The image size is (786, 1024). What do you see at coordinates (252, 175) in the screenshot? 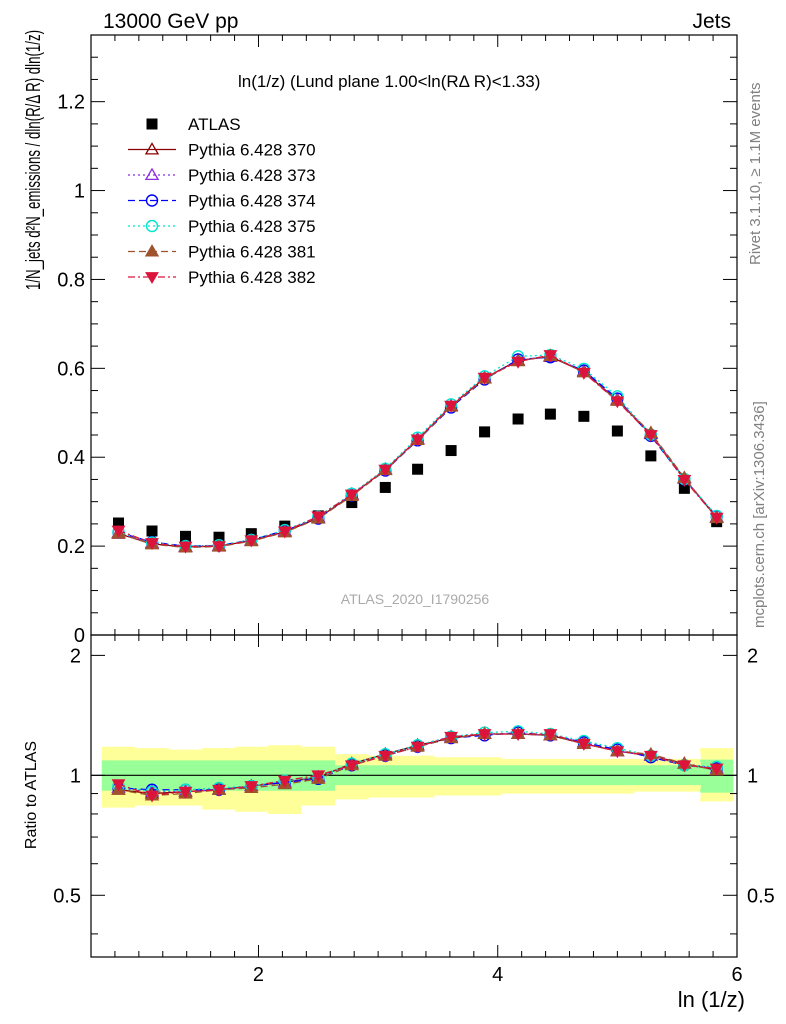
I see `legend-label-p373: Pythia 6.428 373` at bounding box center [252, 175].